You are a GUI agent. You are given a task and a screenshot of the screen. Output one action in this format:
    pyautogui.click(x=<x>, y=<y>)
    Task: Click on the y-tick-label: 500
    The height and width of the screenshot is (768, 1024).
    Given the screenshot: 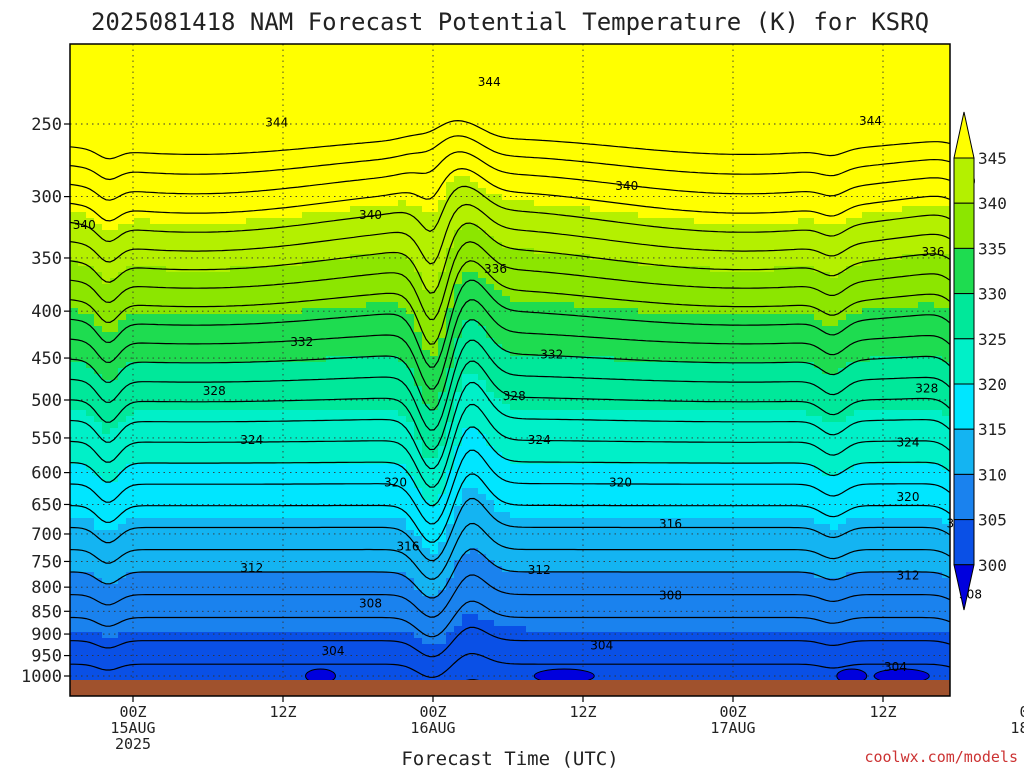 What is the action you would take?
    pyautogui.click(x=46, y=401)
    